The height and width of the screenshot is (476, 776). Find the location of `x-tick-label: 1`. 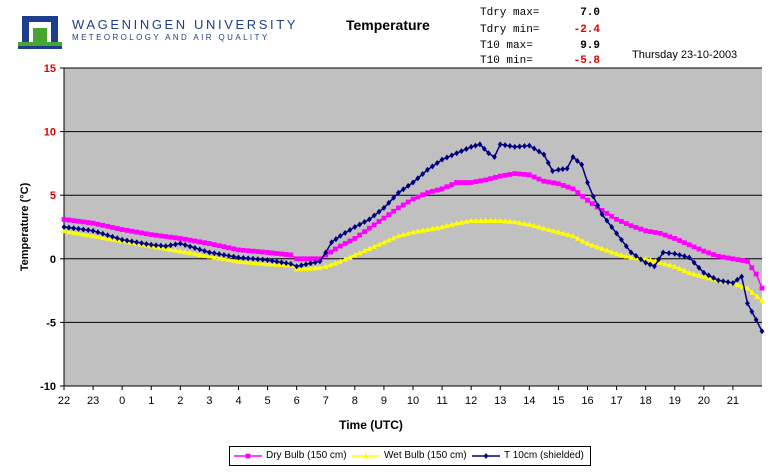

x-tick-label: 1 is located at coordinates (151, 401).